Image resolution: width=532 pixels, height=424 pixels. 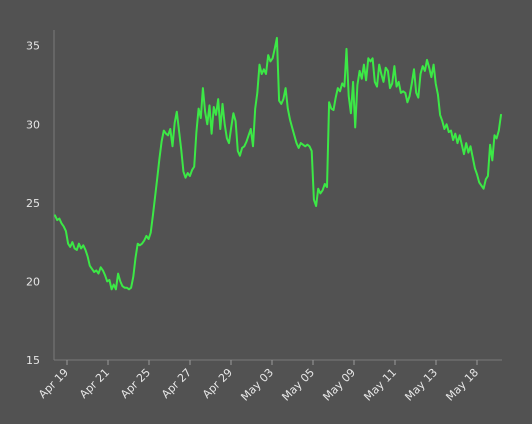 I want to click on x-tick-label: Apr 29, so click(x=217, y=383).